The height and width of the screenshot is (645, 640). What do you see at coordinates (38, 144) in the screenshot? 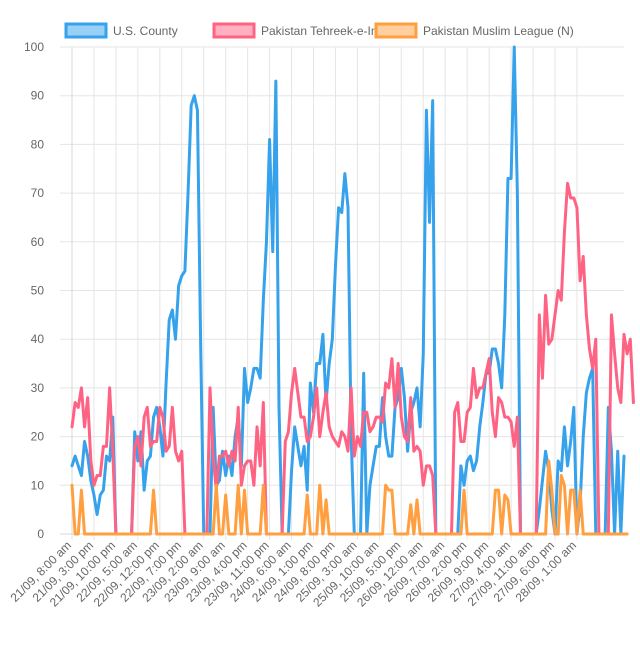
I see `y-tick-label: 80` at bounding box center [38, 144].